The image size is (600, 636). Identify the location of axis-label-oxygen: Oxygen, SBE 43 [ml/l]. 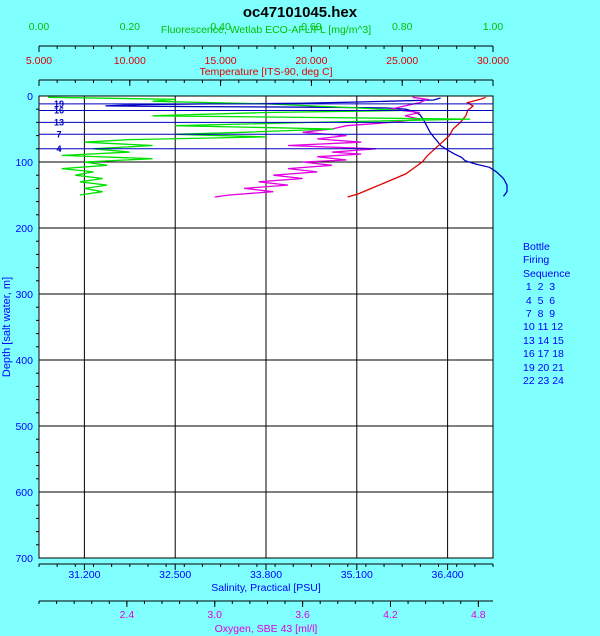
(266, 629).